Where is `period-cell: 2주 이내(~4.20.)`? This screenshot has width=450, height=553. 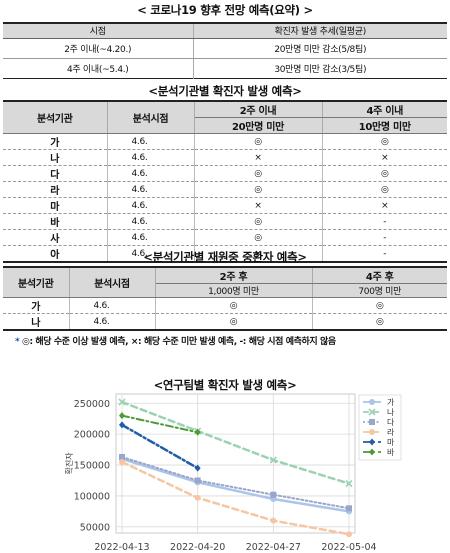
period-cell: 2주 이내(~4.20.) is located at coordinates (98, 48).